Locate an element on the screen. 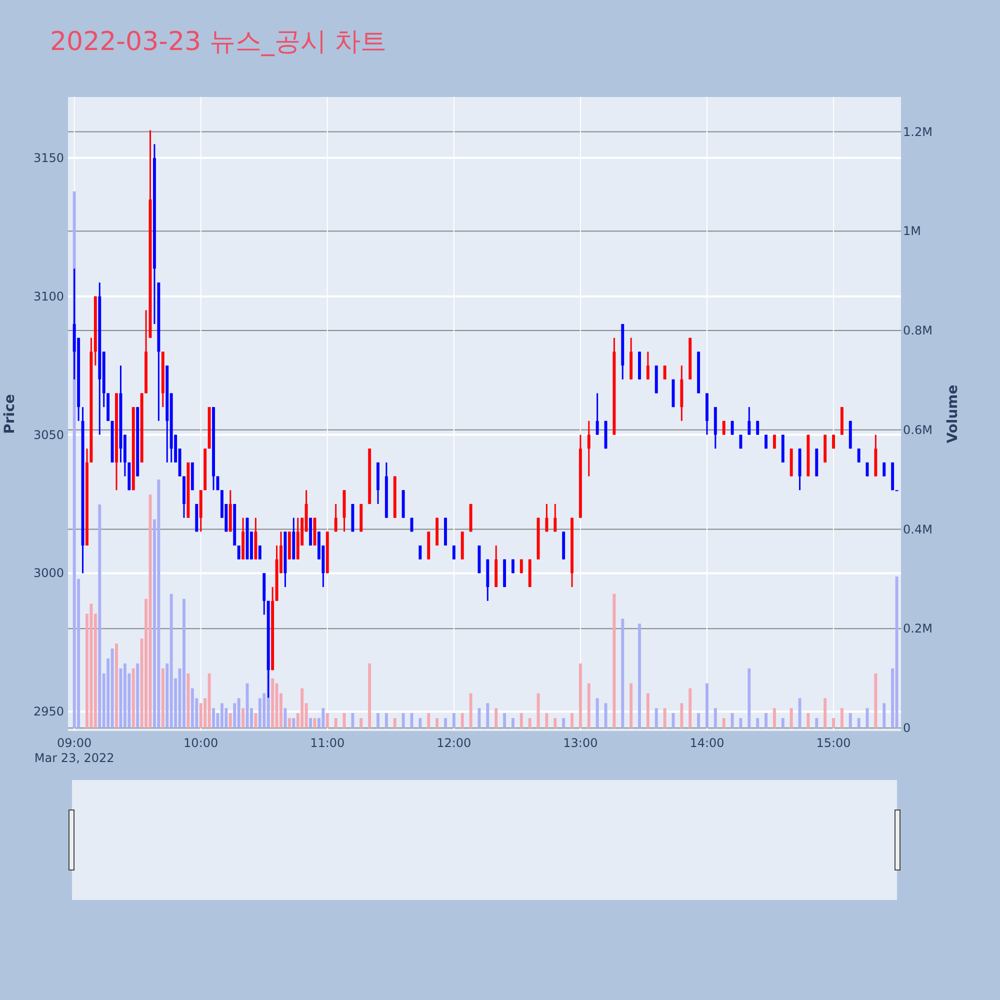  y2-tick-label: 0.4M is located at coordinates (917, 529).